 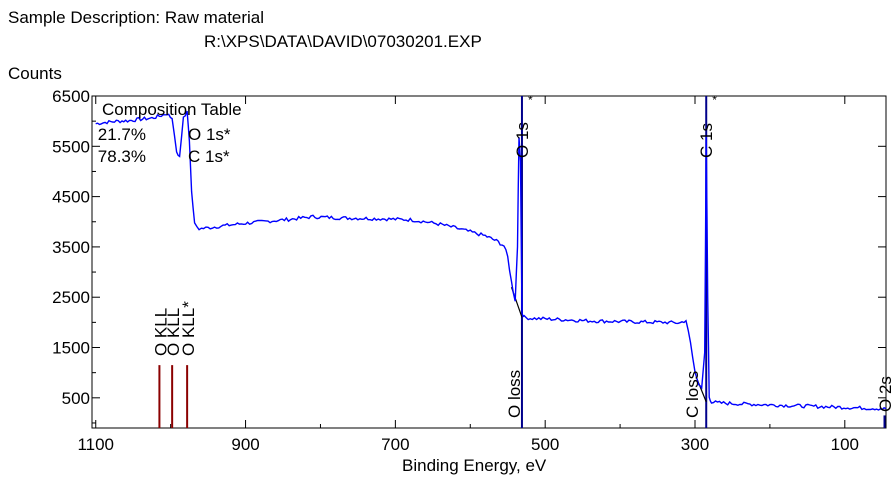 I want to click on x-tick-label: 700, so click(x=395, y=444).